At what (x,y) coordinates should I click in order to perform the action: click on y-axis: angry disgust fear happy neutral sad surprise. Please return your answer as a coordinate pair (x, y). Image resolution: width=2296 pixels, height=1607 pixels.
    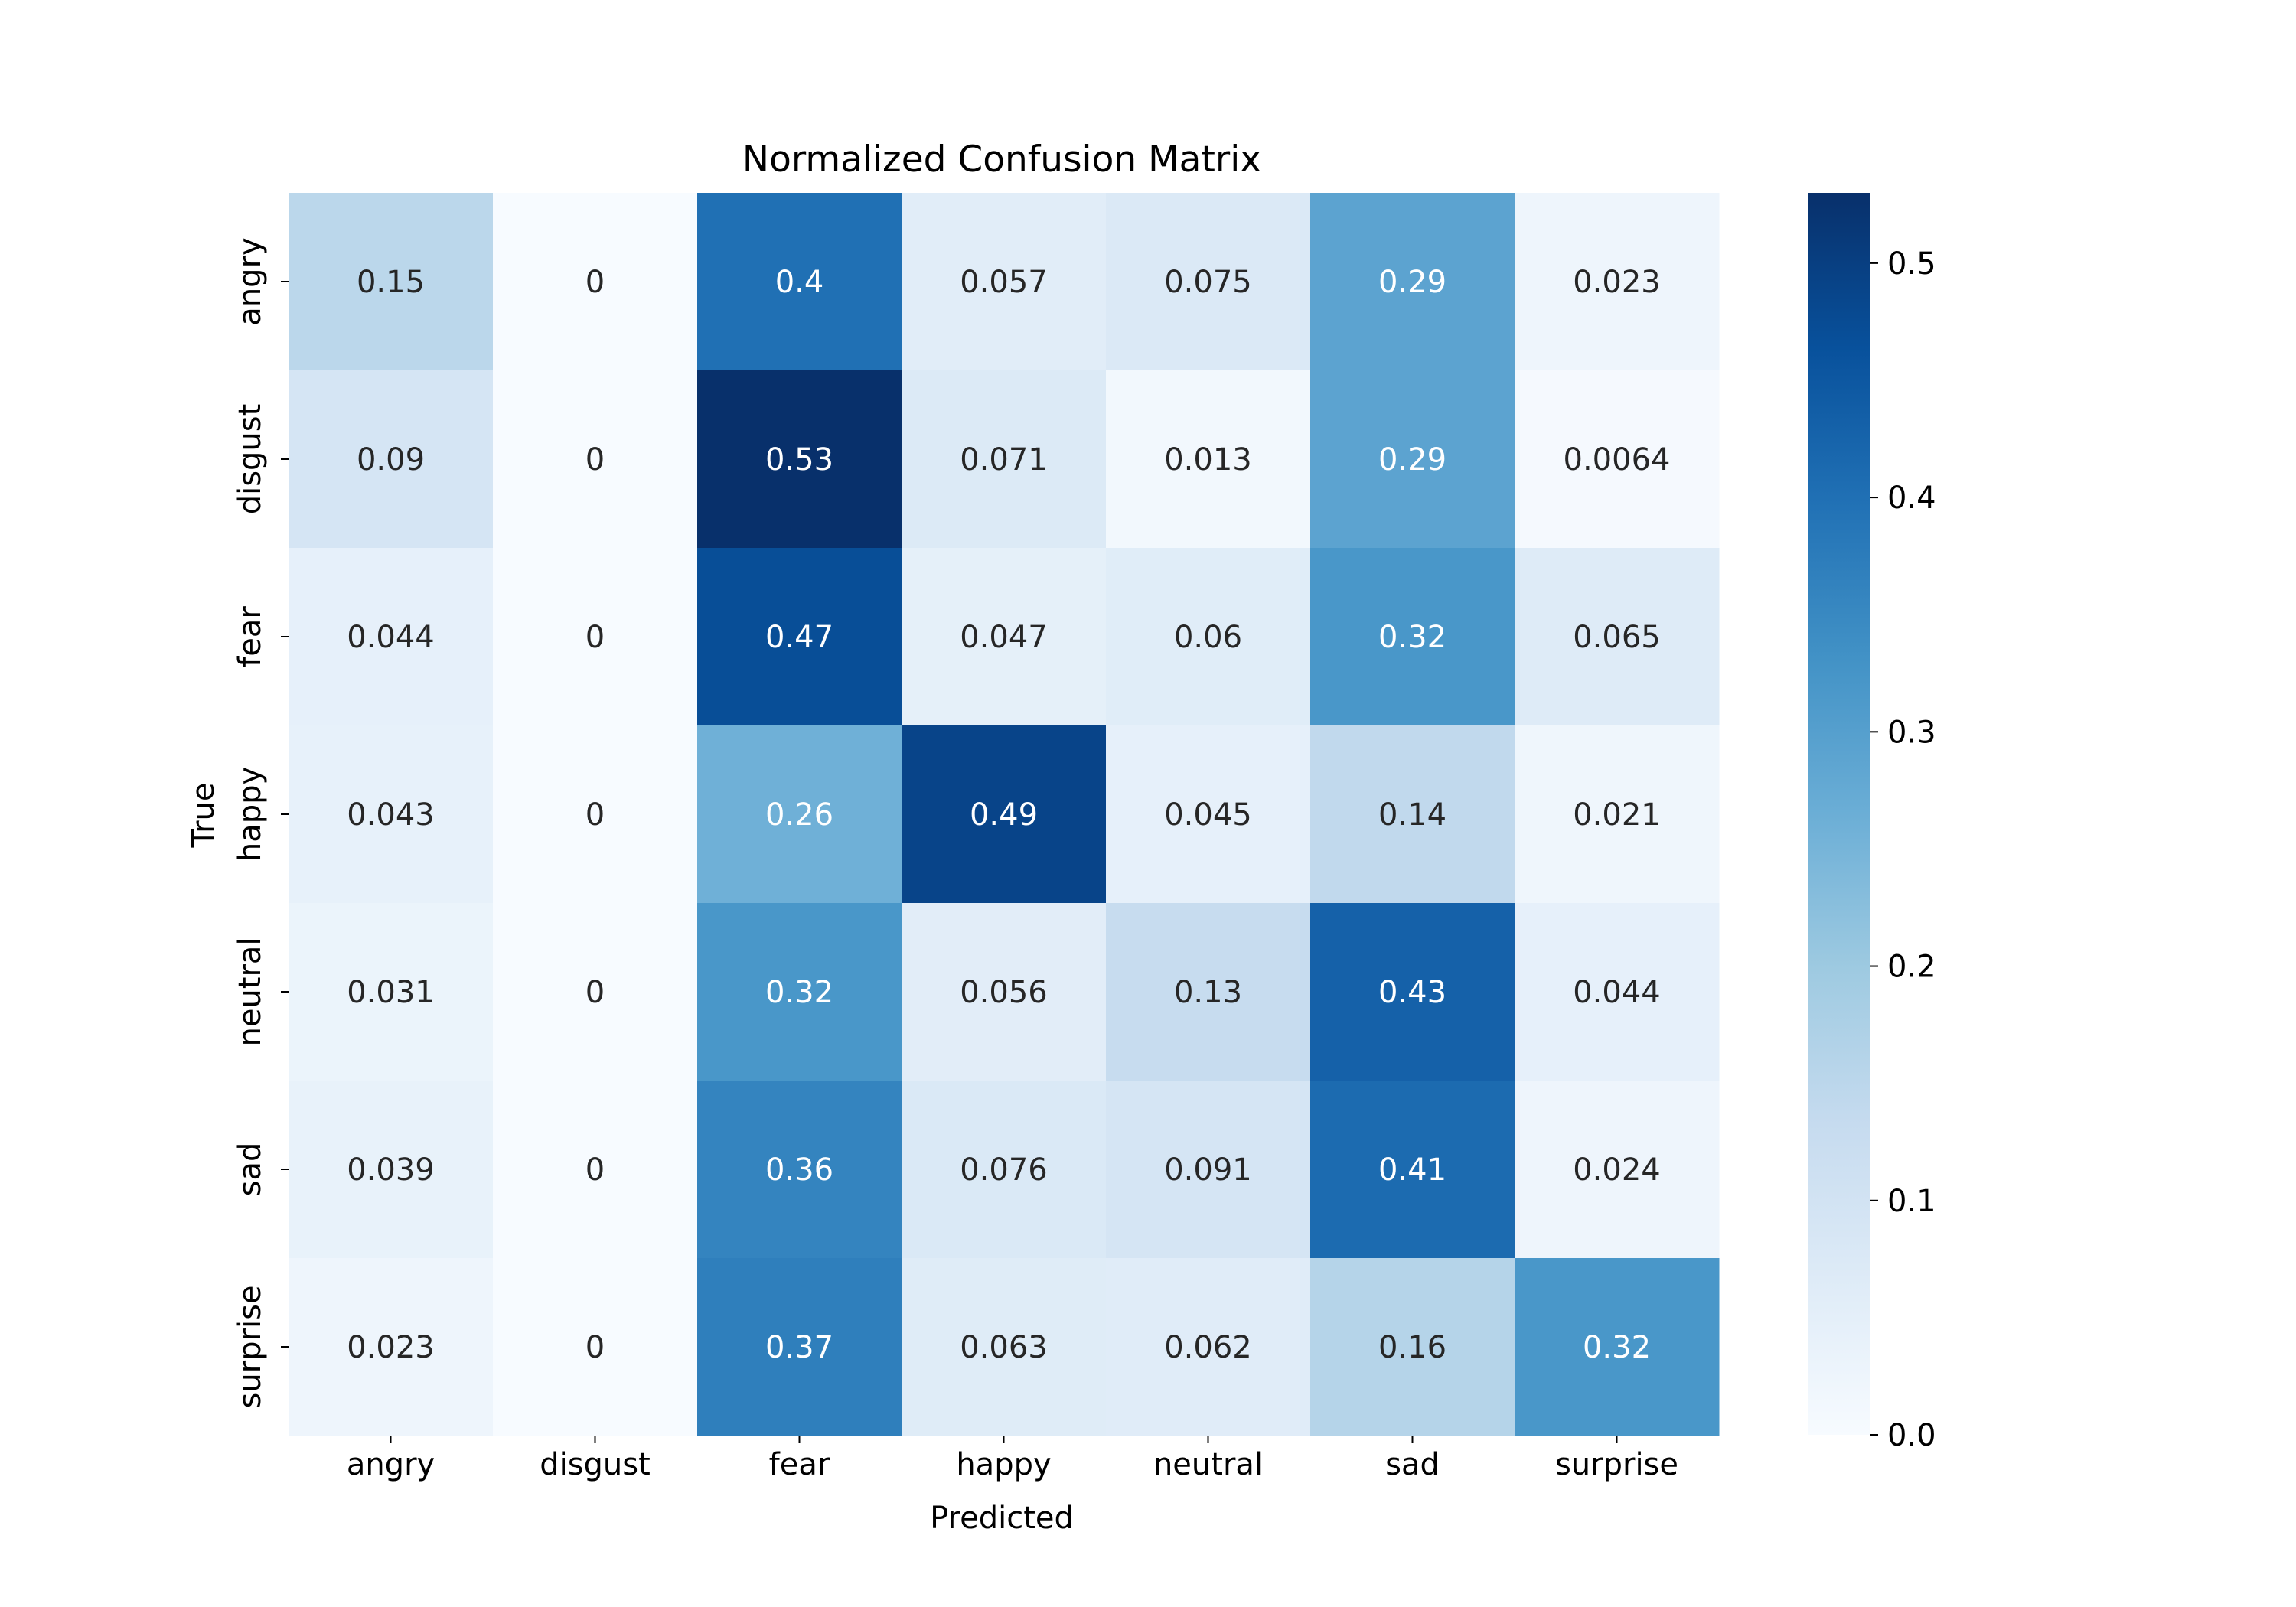
    Looking at the image, I should click on (261, 823).